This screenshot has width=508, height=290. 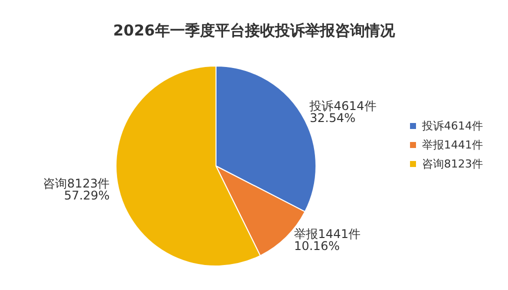 I want to click on chart-title: 2026年一季度平台接收投诉举报咨询情况, so click(x=254, y=31).